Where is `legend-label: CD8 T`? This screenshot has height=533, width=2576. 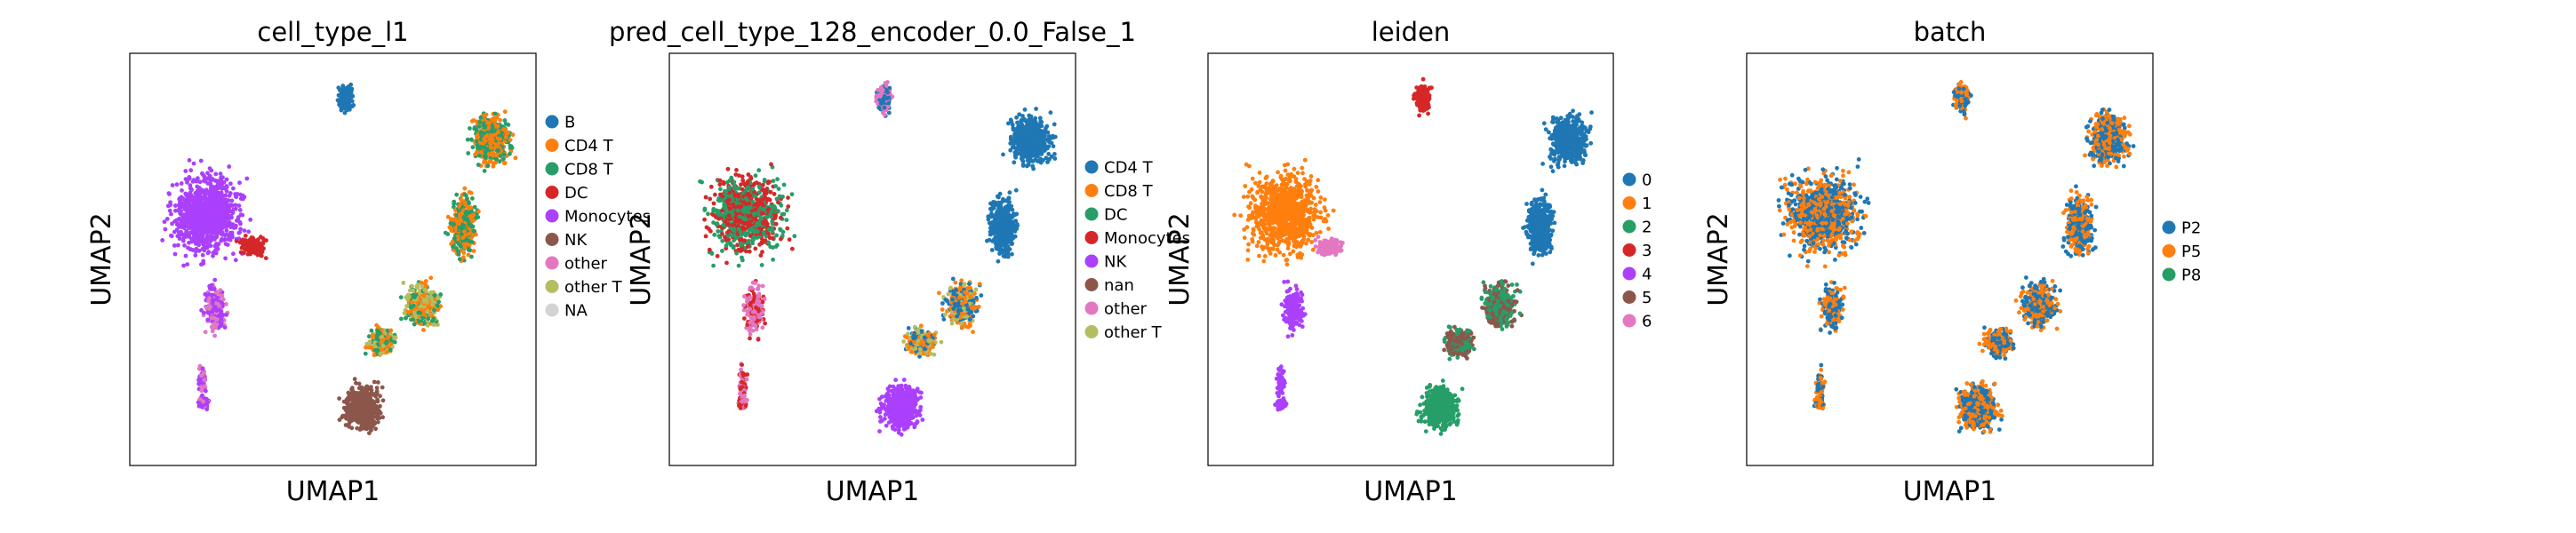
legend-label: CD8 T is located at coordinates (589, 170).